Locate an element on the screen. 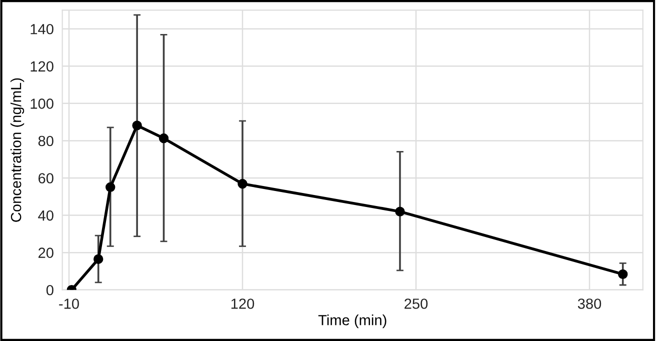  y-tick-label: 40 is located at coordinates (46, 215).